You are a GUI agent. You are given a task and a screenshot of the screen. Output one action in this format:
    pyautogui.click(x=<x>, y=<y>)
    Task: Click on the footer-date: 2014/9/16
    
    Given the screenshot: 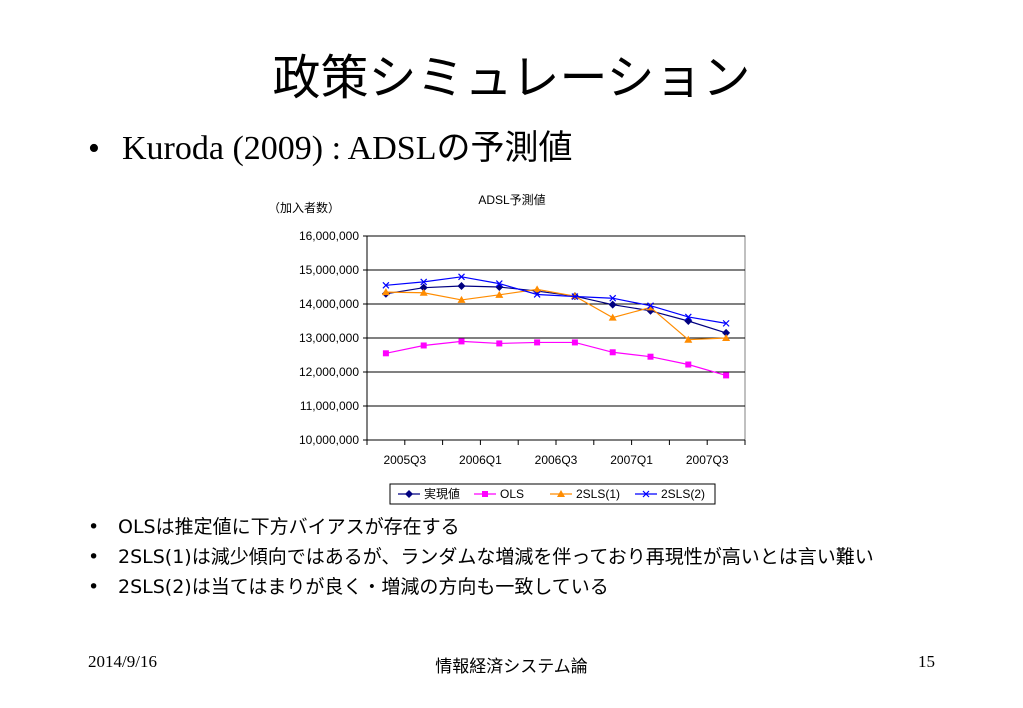 What is the action you would take?
    pyautogui.click(x=122, y=661)
    